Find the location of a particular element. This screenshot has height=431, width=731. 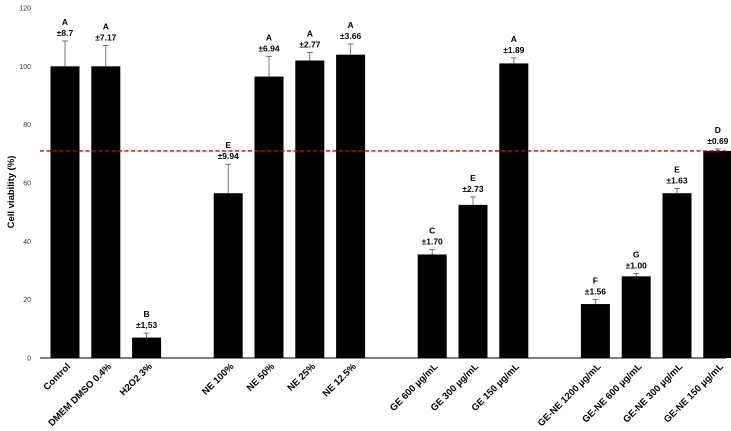

error-value-label: ±1.00 is located at coordinates (636, 265).